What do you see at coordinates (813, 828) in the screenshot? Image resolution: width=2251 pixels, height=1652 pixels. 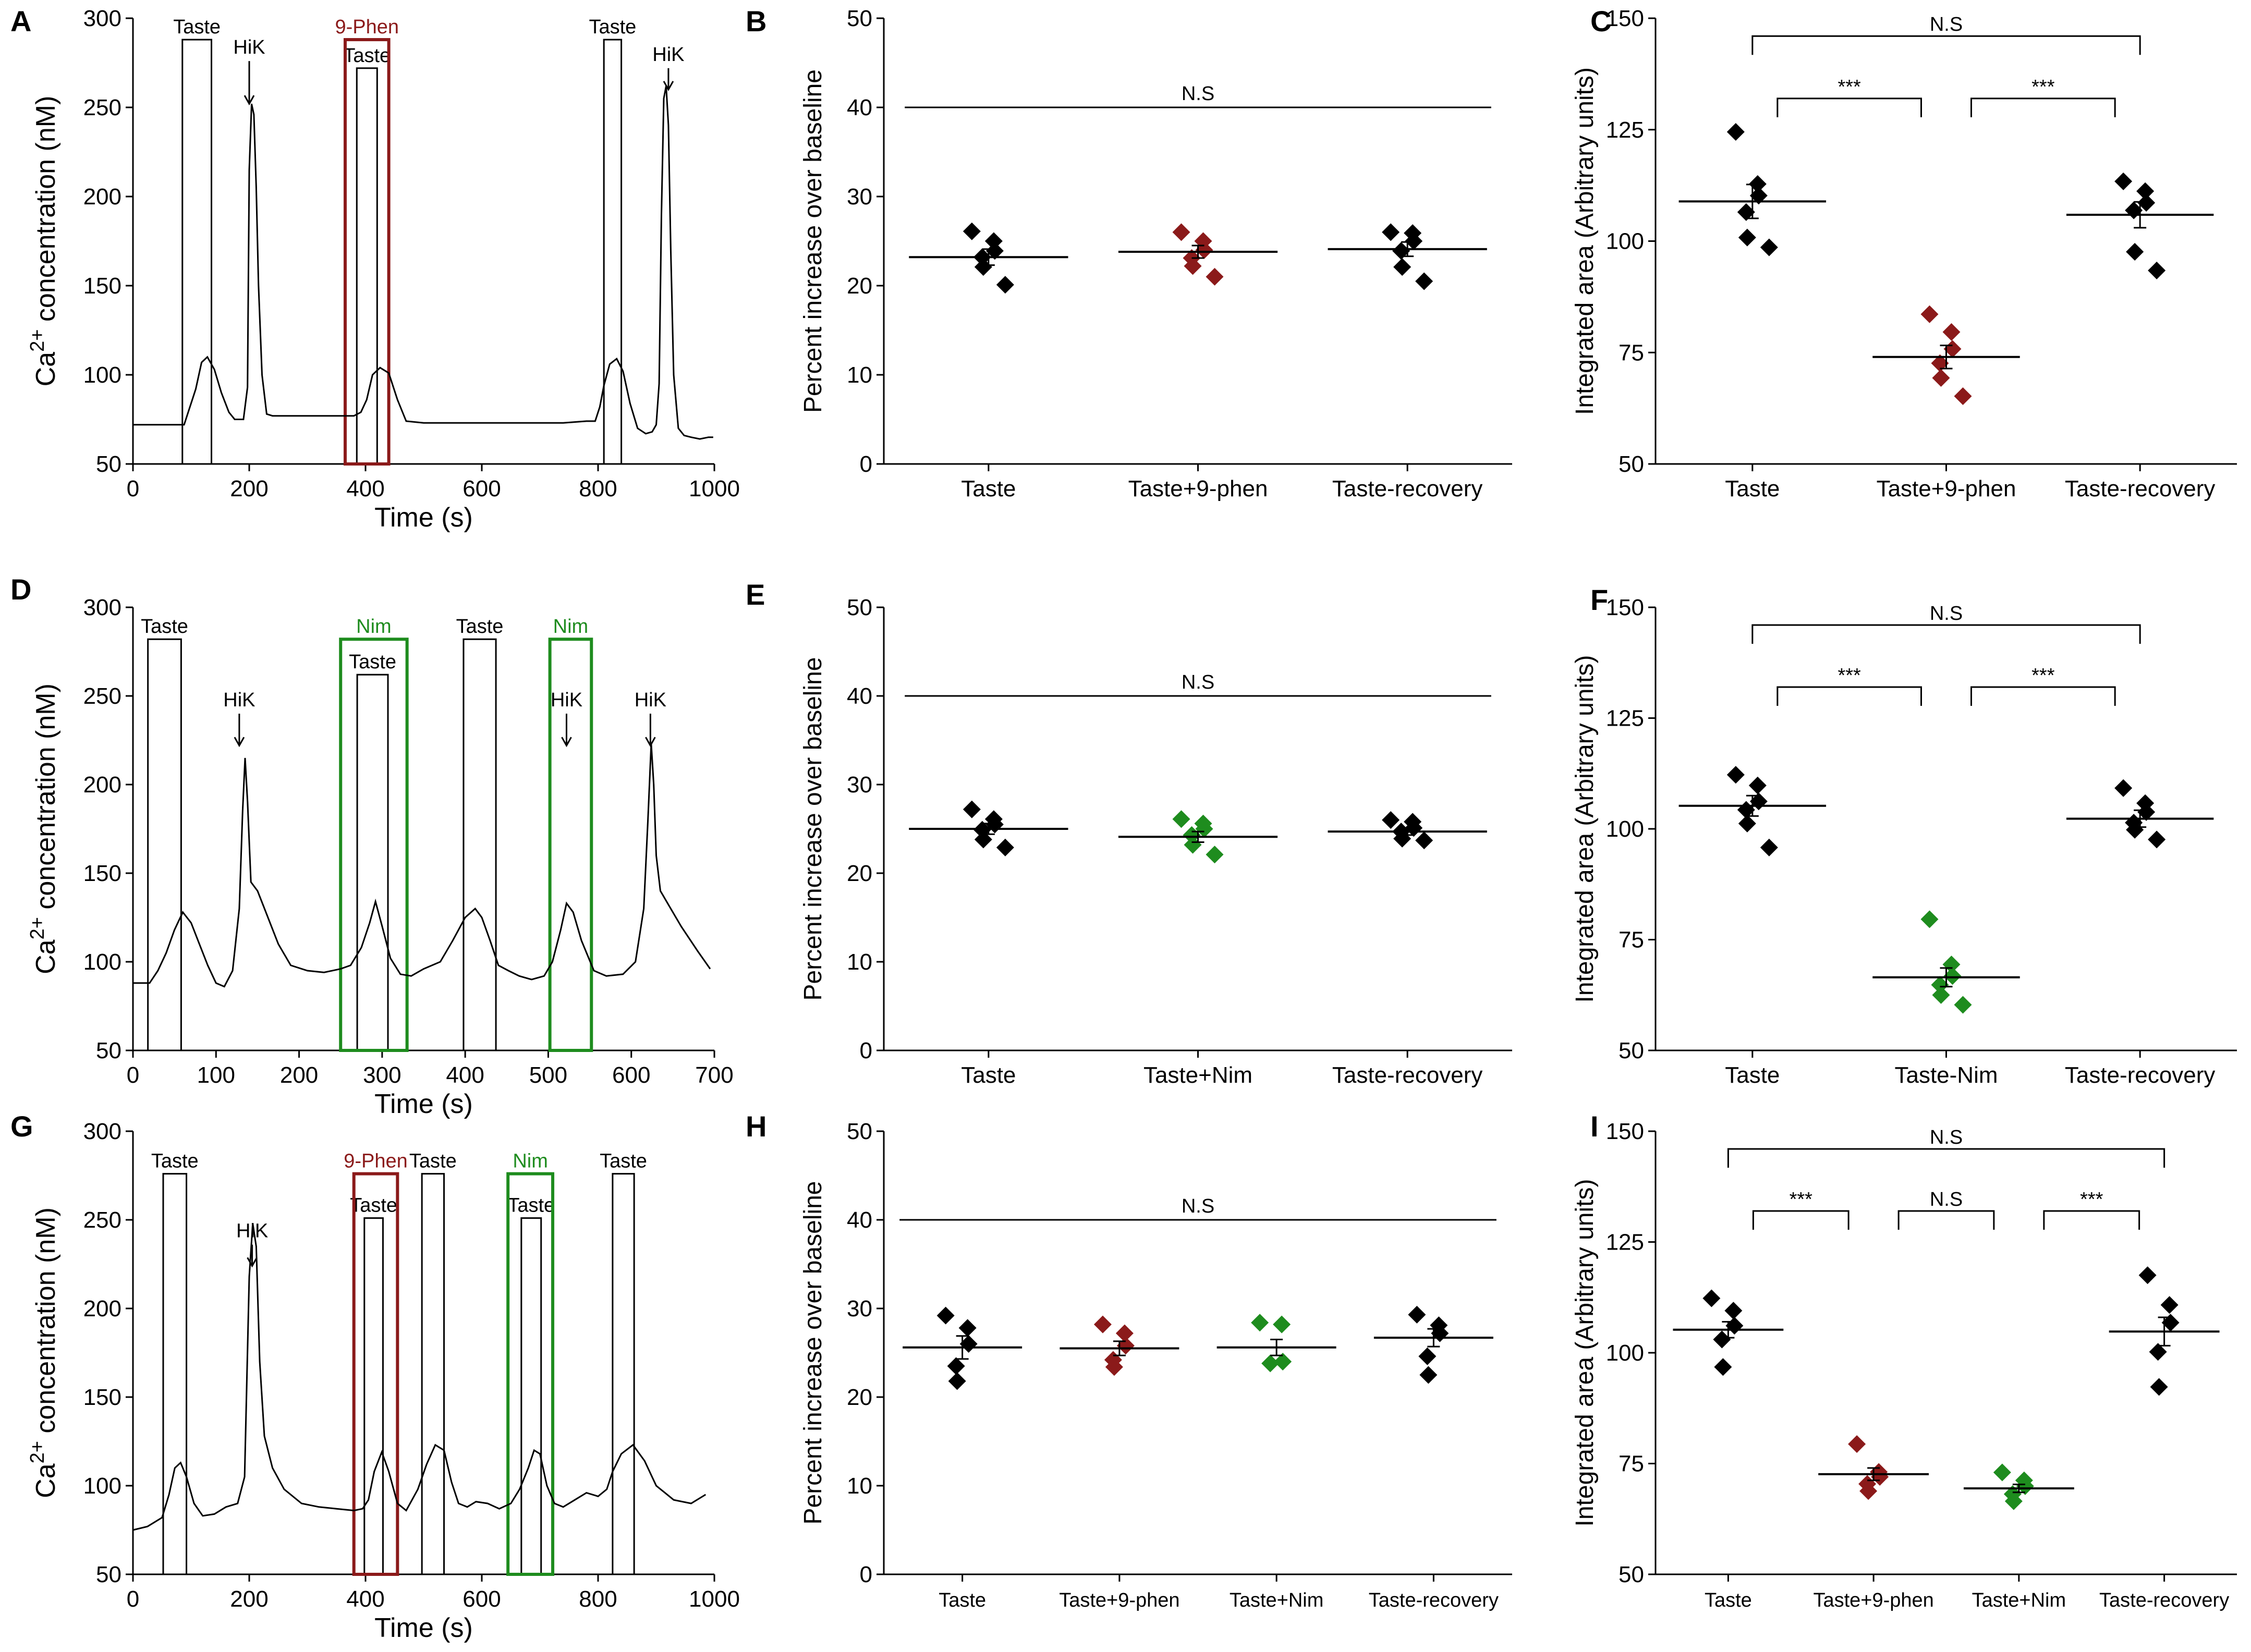 I see `y-axis-label: Percent increase over baseline` at bounding box center [813, 828].